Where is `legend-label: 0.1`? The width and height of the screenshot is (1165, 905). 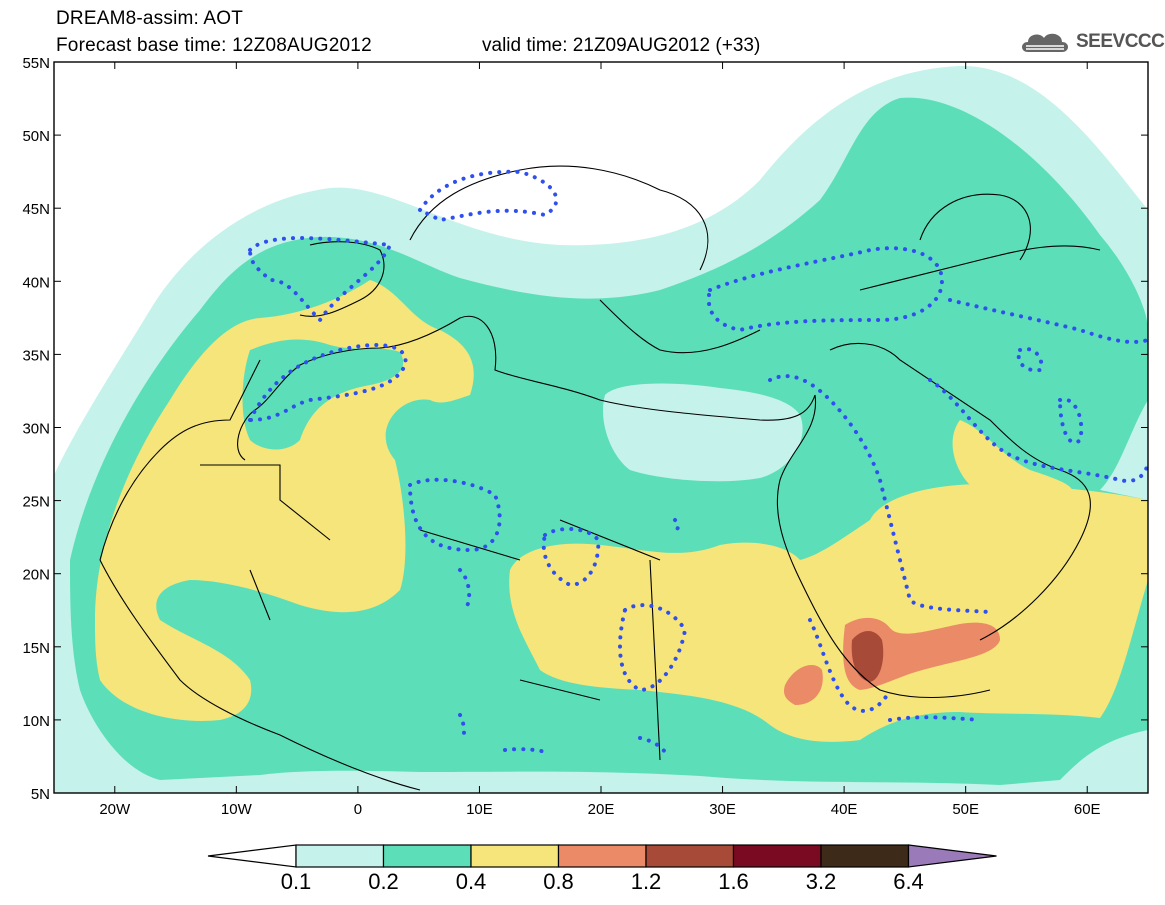
legend-label: 0.1 is located at coordinates (296, 881).